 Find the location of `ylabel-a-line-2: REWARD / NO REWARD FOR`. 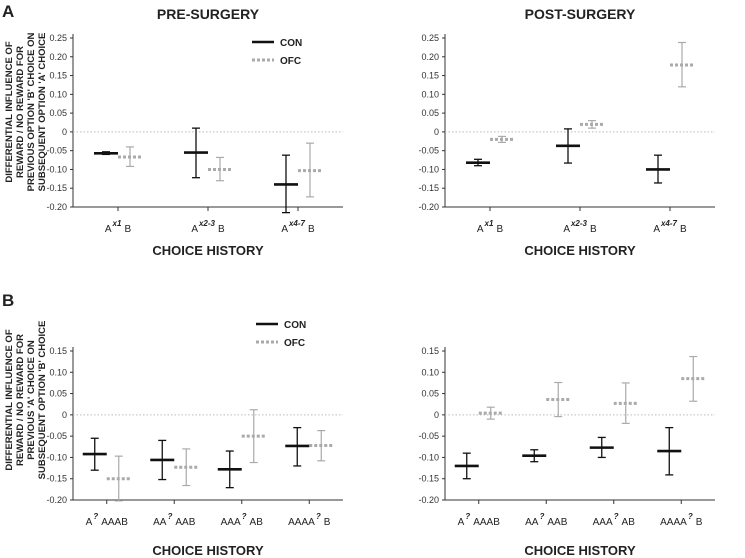

ylabel-a-line-2: REWARD / NO REWARD FOR is located at coordinates (20, 112).